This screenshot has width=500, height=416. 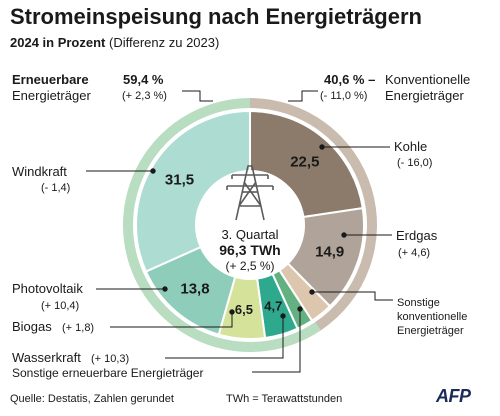 What do you see at coordinates (329, 252) in the screenshot?
I see `slice-value-erdgas: 14,9` at bounding box center [329, 252].